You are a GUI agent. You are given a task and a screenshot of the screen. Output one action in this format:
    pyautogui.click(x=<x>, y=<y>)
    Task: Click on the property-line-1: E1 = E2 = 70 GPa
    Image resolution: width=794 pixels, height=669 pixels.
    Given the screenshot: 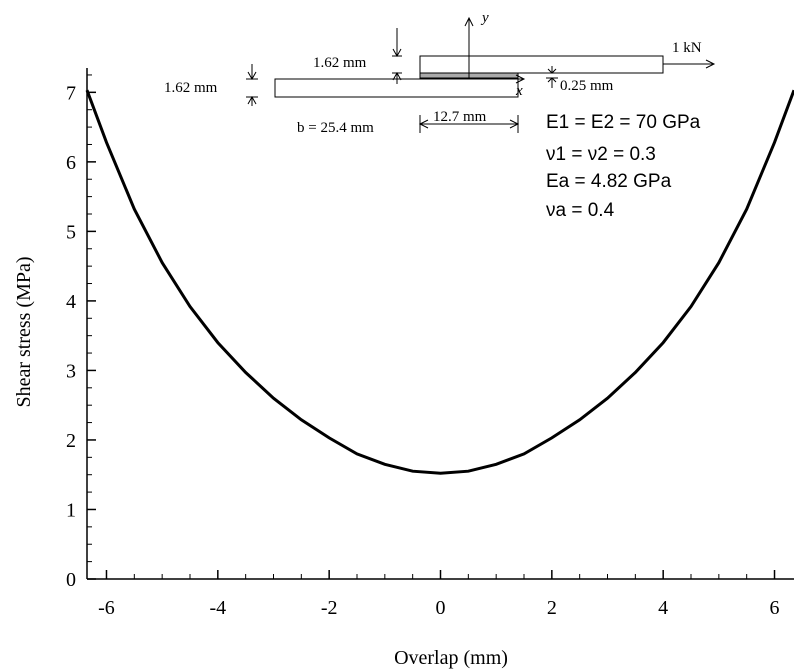 What is the action you would take?
    pyautogui.click(x=623, y=122)
    